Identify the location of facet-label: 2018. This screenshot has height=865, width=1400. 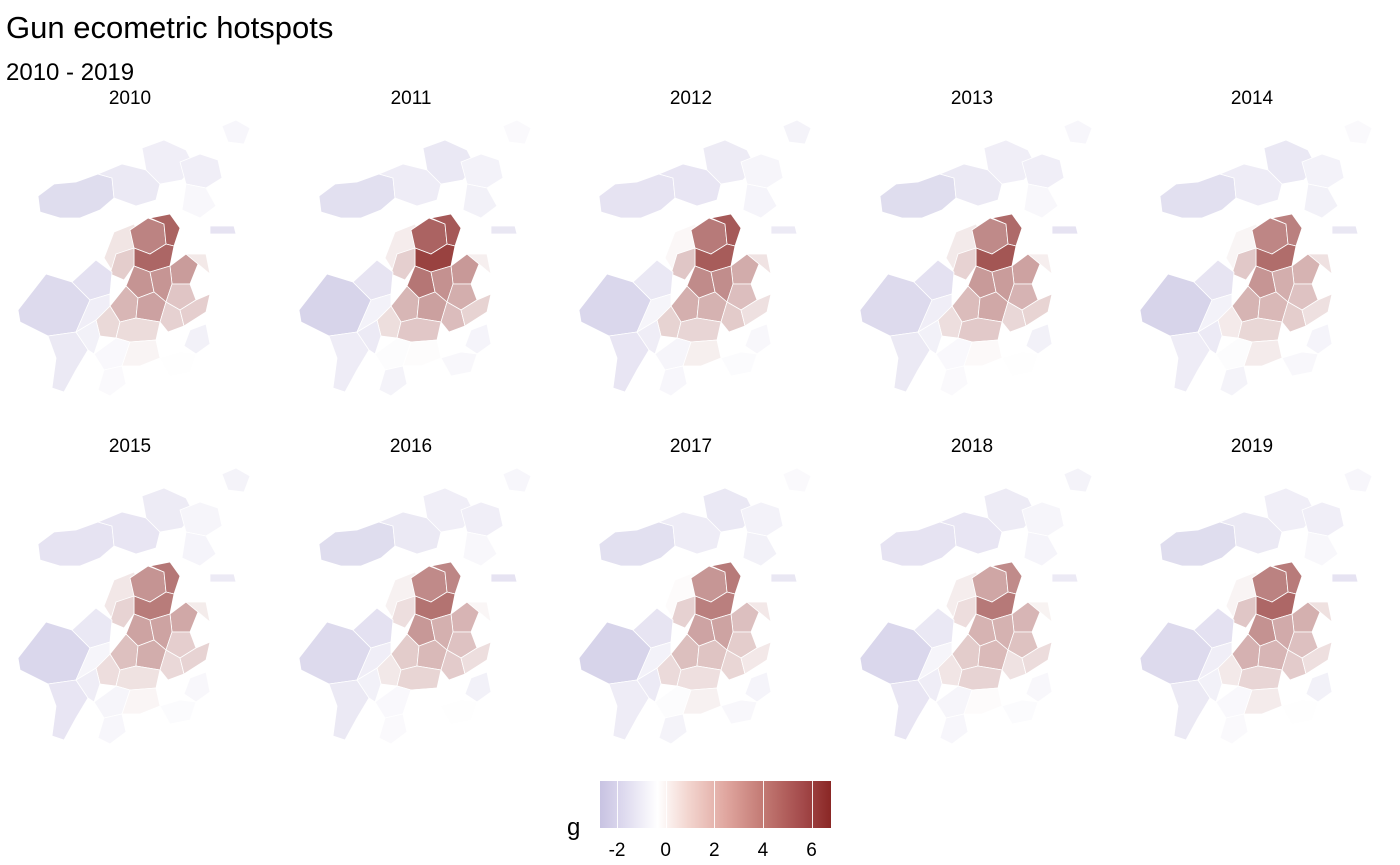
(972, 446).